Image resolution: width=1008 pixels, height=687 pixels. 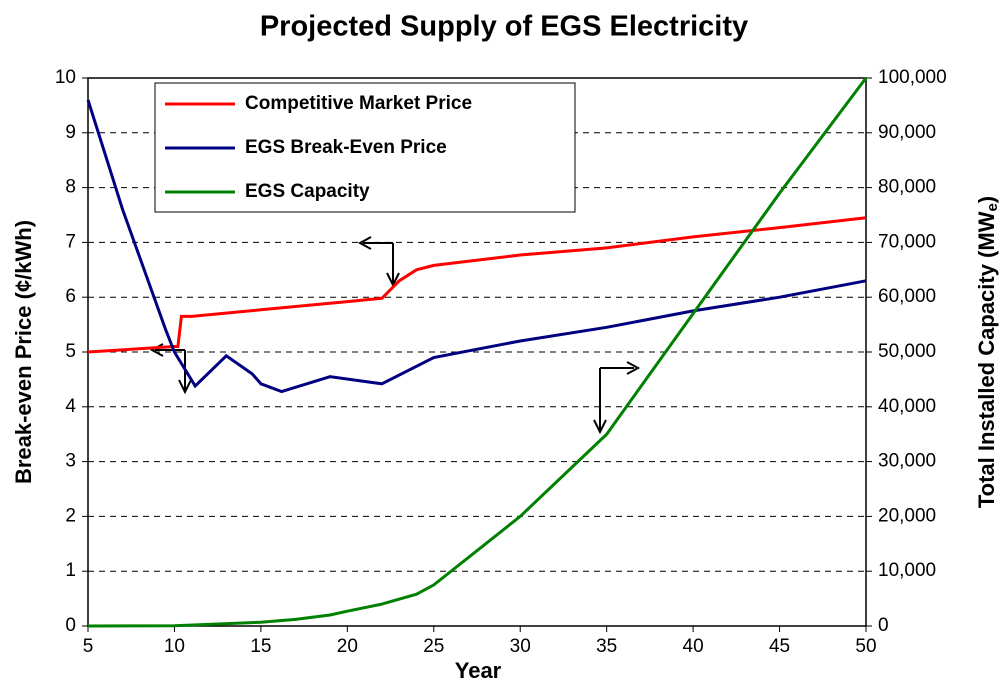 I want to click on legend-label: Competitive Market Price, so click(x=358, y=103).